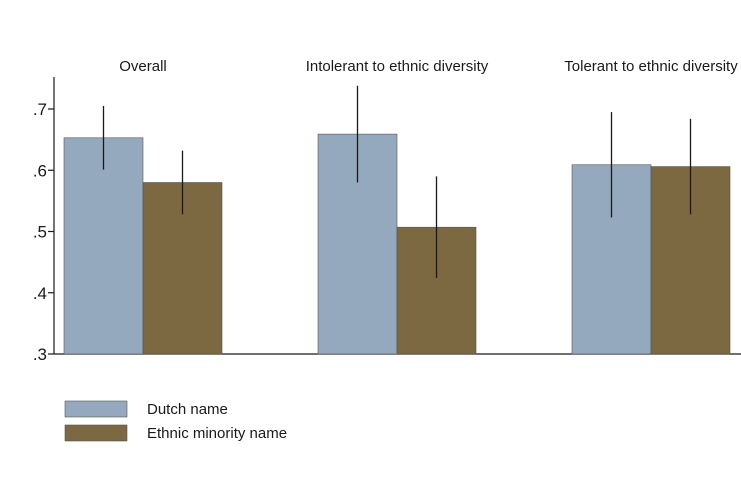 The width and height of the screenshot is (741, 486). I want to click on y-tick-label: .6, so click(40, 170).